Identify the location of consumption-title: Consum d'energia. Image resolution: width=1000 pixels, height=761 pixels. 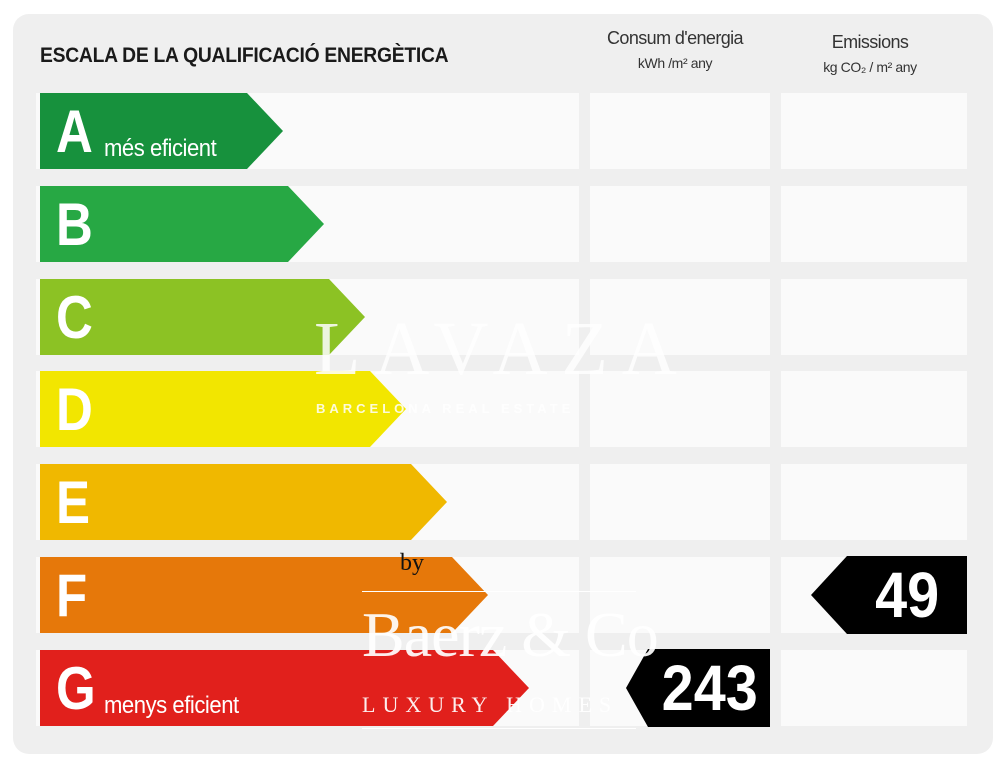
(675, 38).